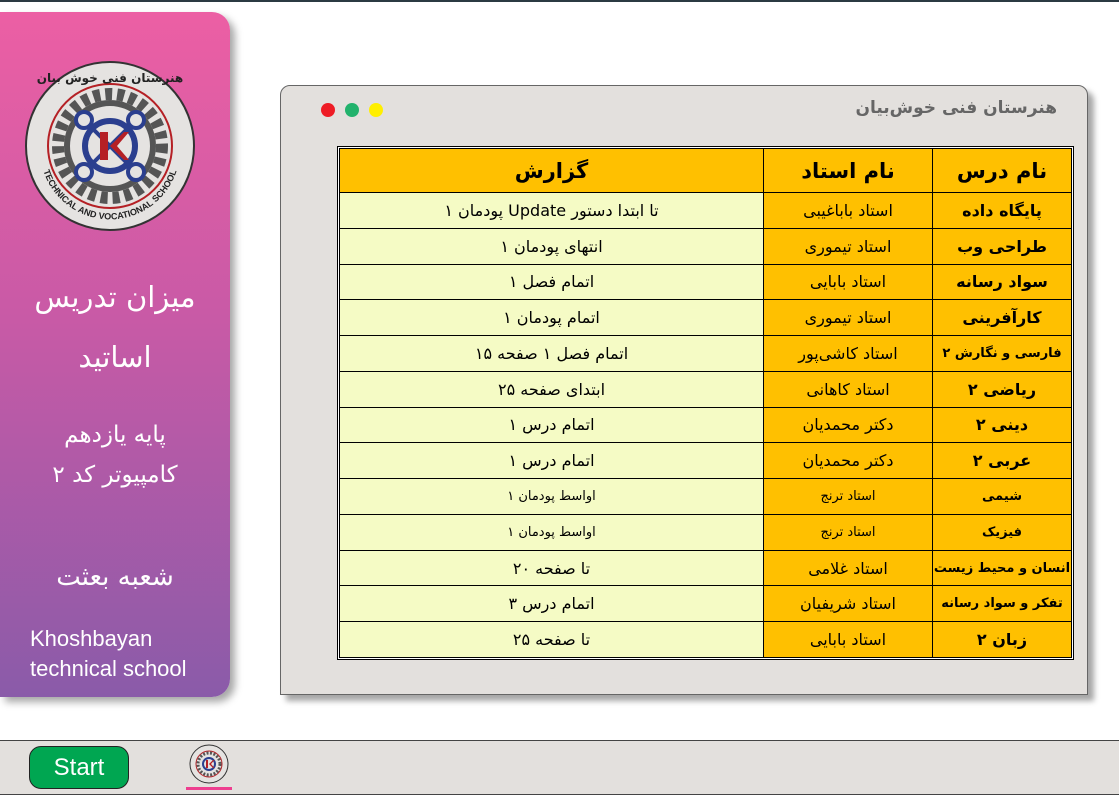 This screenshot has width=1119, height=795. I want to click on teacher-cell: استاد کاهانی, so click(848, 389).